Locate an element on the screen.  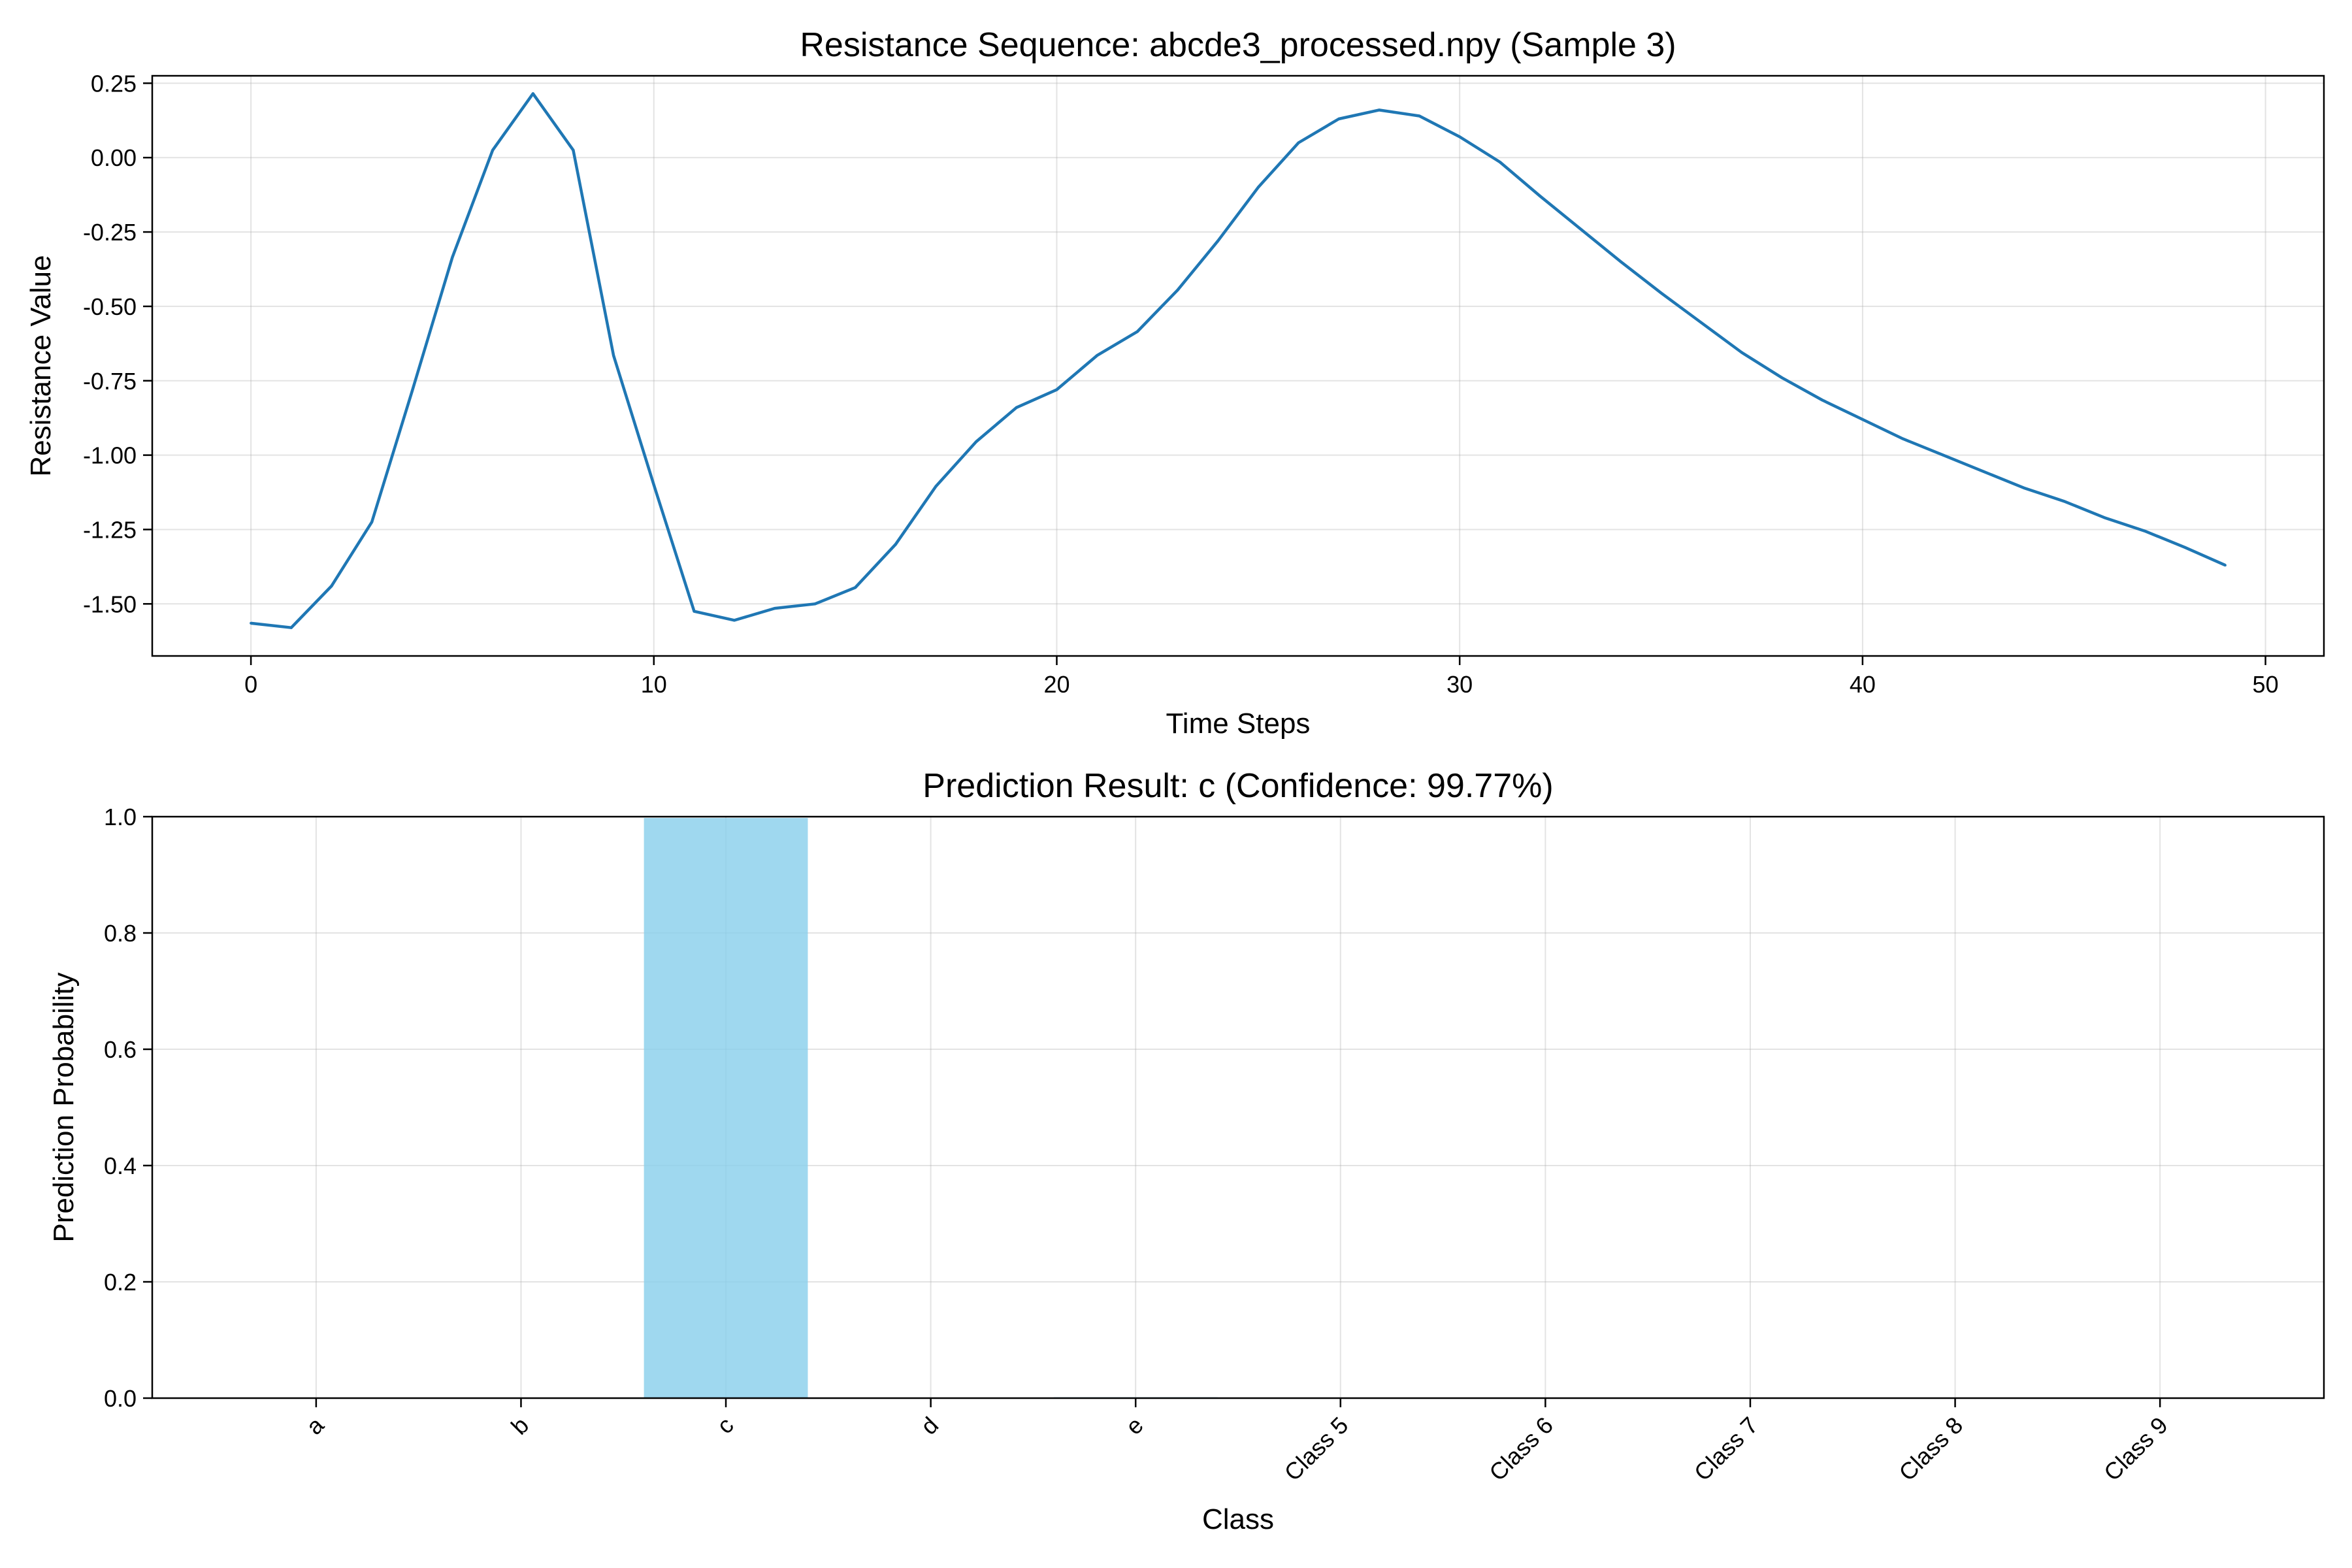
y-tick-label: -0.75 is located at coordinates (110, 381).